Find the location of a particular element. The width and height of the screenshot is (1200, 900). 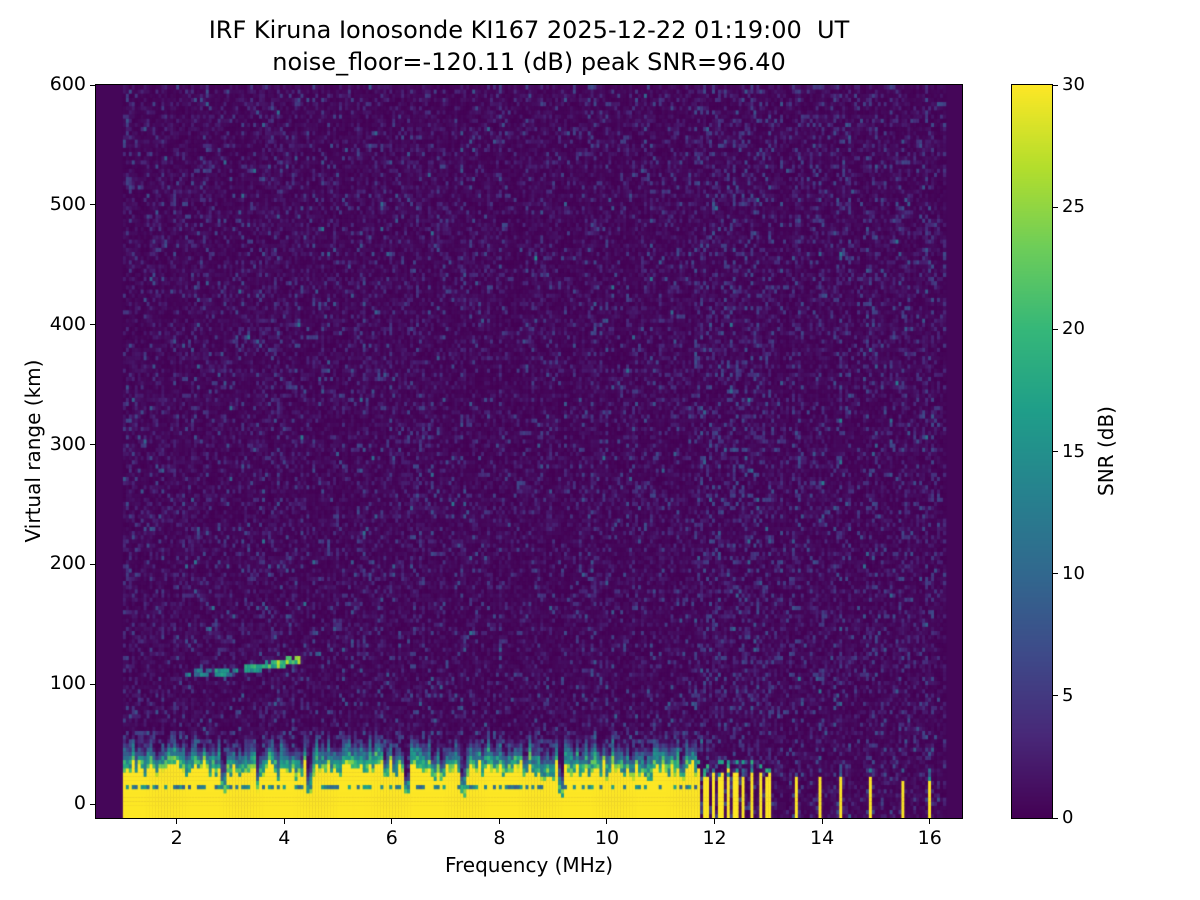

colorbar-tick-label: 30 is located at coordinates (1073, 84).